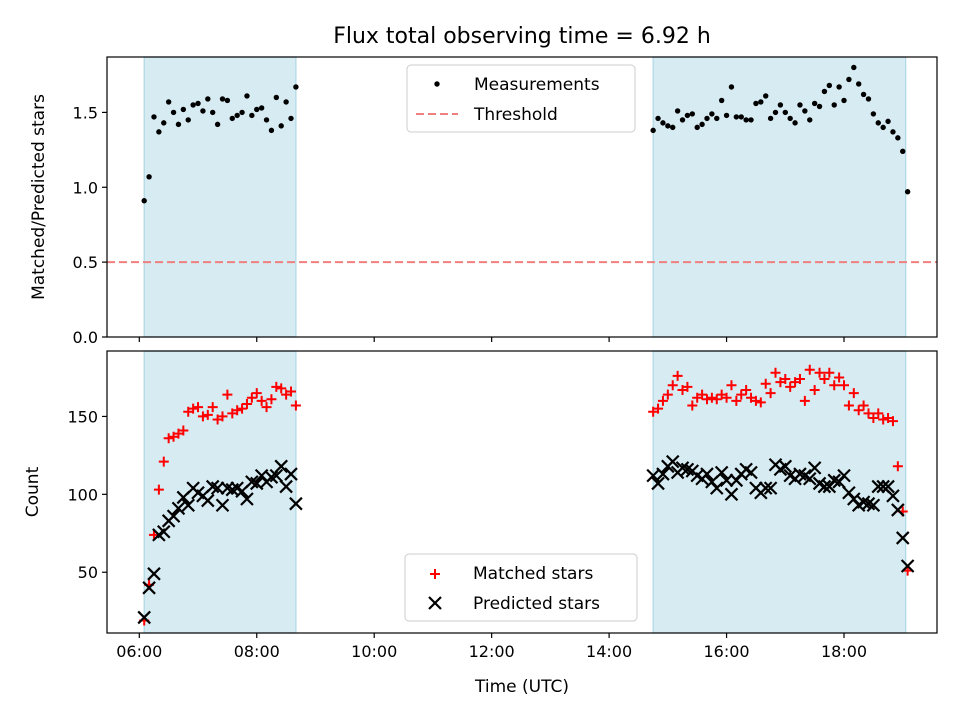 The image size is (960, 720). What do you see at coordinates (521, 98) in the screenshot?
I see `top-legend-box` at bounding box center [521, 98].